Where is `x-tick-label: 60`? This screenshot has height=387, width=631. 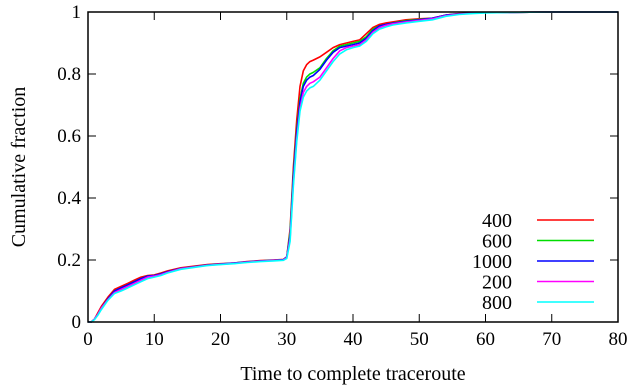 x-tick-label: 60 is located at coordinates (485, 339).